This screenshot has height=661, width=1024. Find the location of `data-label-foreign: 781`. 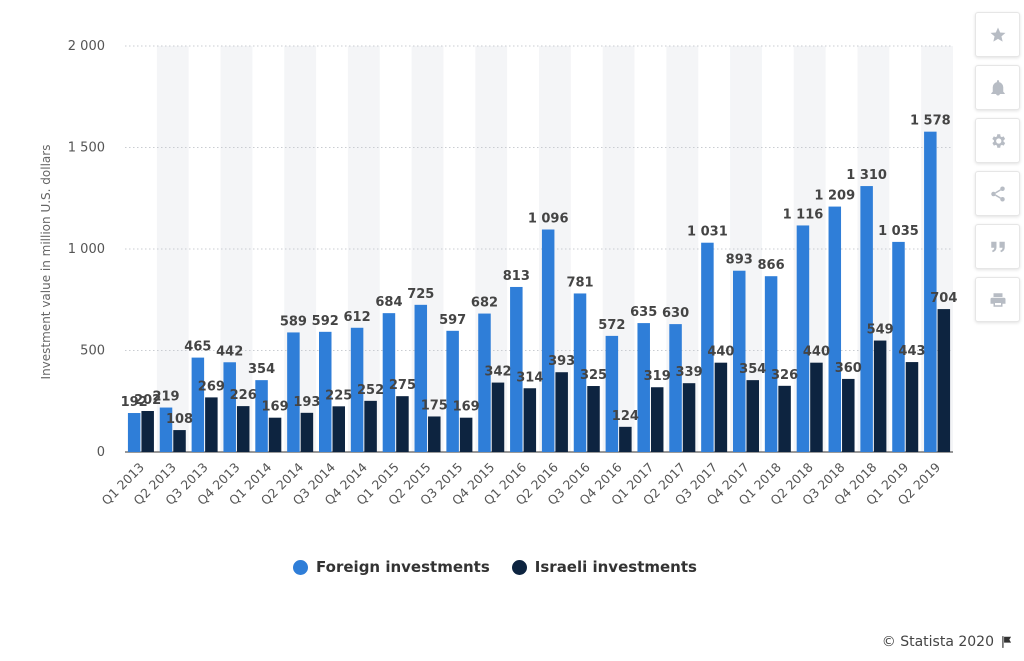

data-label-foreign: 781 is located at coordinates (579, 282).